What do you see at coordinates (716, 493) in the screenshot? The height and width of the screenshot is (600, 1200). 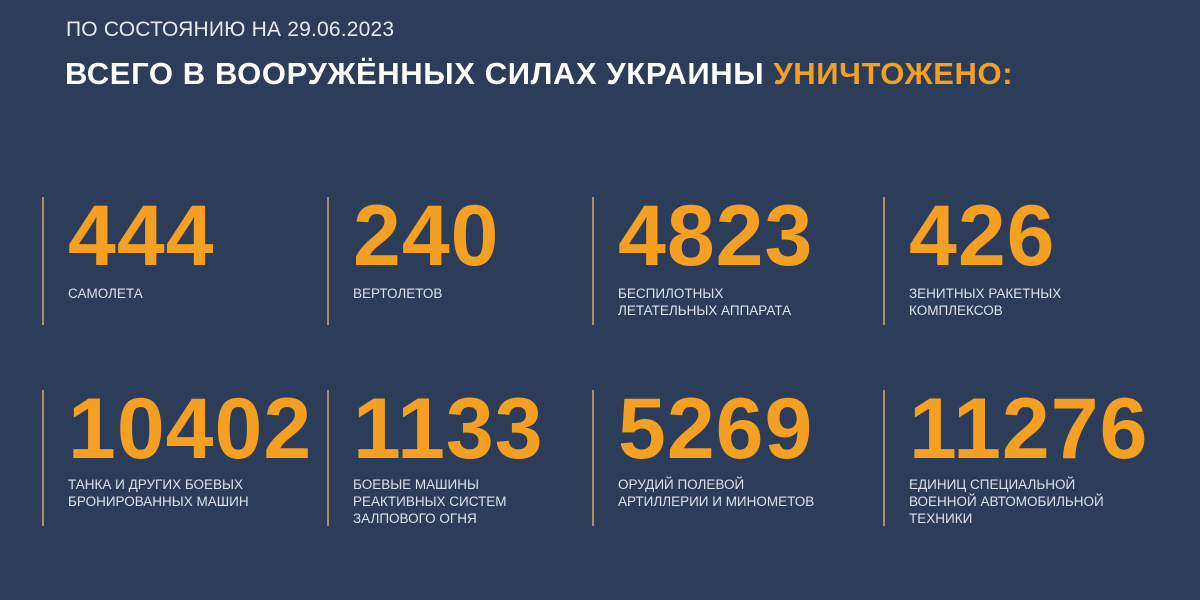 I see `stat-label: ОРУДИЙ ПОЛЕВОЙ АРТИЛЛЕРИИ И МИНОМЕТОВ` at bounding box center [716, 493].